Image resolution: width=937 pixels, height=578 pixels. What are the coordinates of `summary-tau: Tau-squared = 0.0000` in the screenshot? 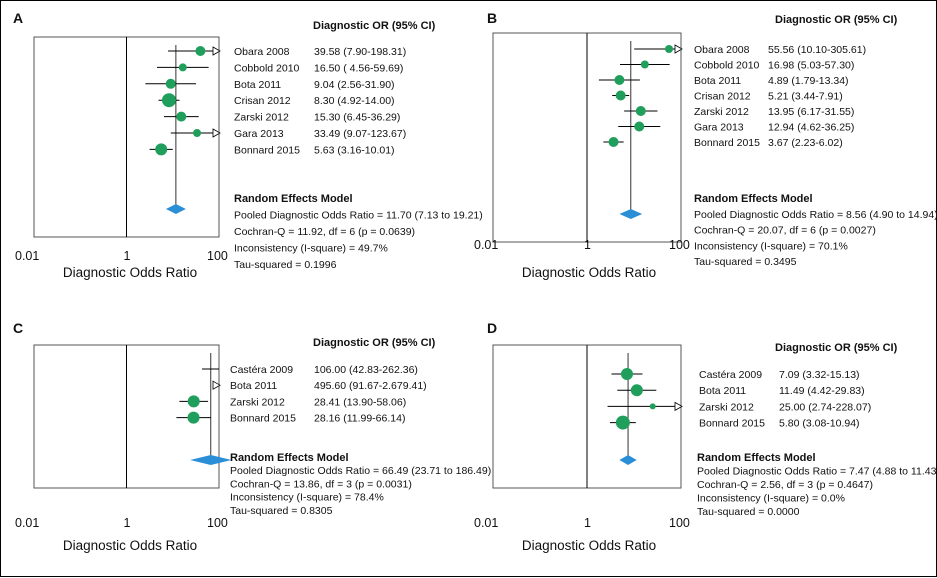 It's located at (748, 512).